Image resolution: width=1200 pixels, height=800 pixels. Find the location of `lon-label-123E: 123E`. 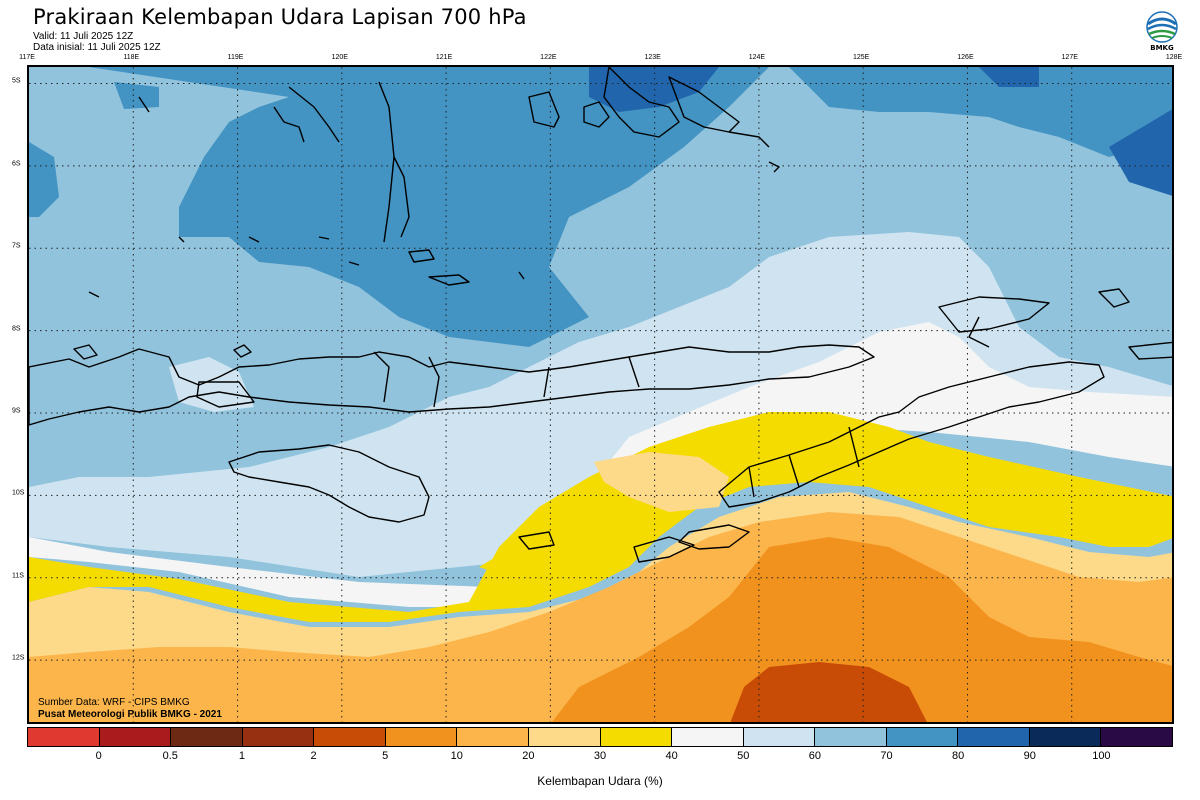

lon-label-123E: 123E is located at coordinates (652, 57).